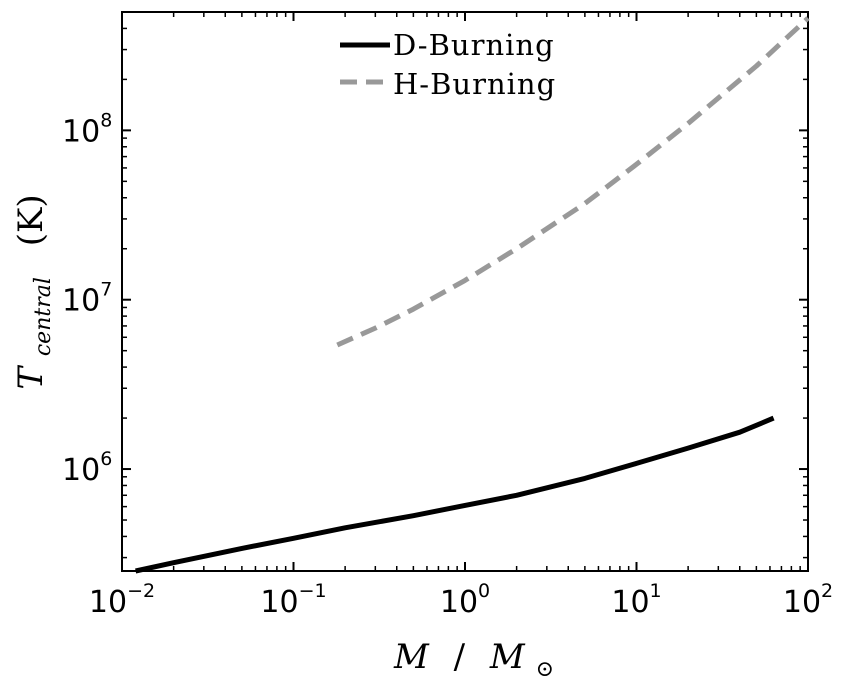 The width and height of the screenshot is (843, 681). Describe the element at coordinates (106, 459) in the screenshot. I see `y-tick-exponent: 6` at that location.